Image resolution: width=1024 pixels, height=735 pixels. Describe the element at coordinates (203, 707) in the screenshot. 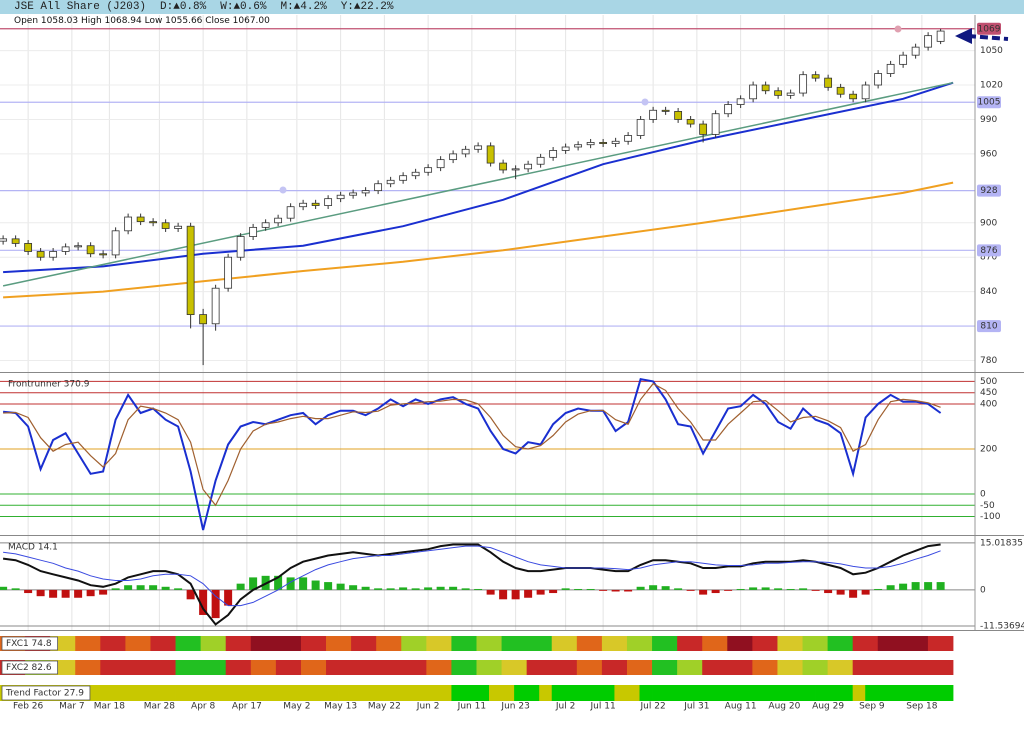

I see `x-tick-label: Apr 8` at that location.